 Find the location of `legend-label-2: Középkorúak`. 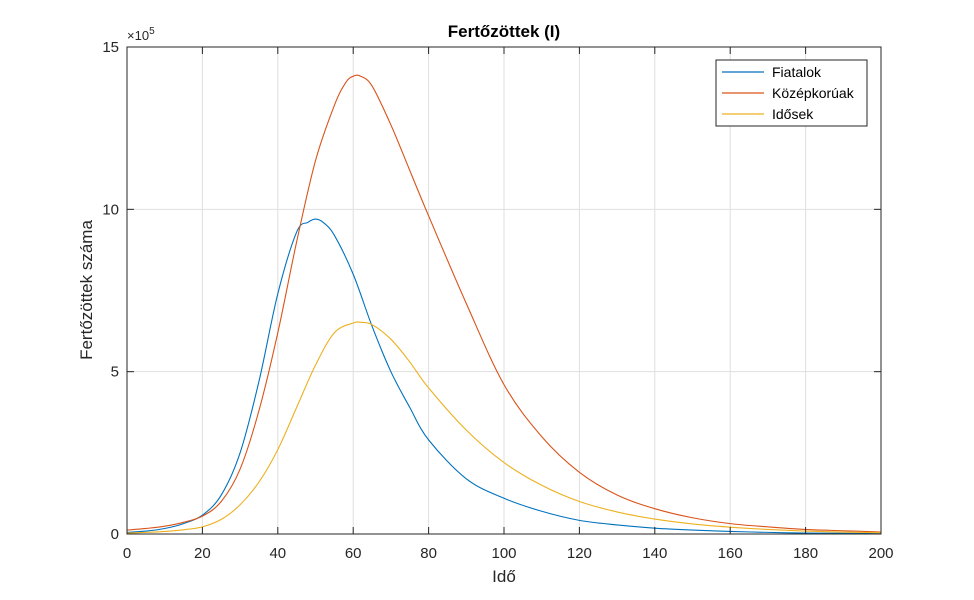

legend-label-2: Középkorúak is located at coordinates (813, 93).